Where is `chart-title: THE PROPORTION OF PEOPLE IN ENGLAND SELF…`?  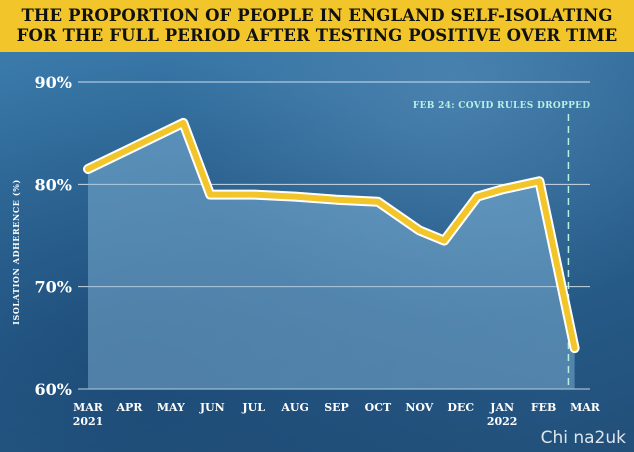
chart-title: THE PROPORTION OF PEOPLE IN ENGLAND SELF… is located at coordinates (317, 25).